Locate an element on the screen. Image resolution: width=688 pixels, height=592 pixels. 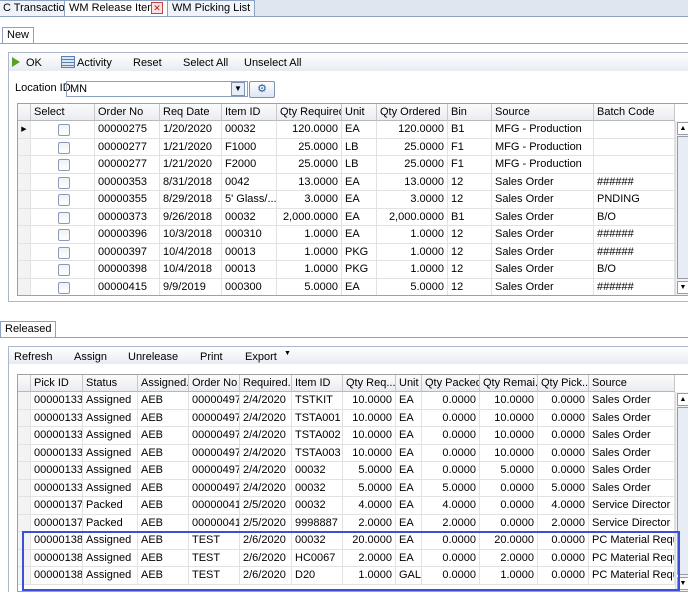
scrollbar: ▲▼ is located at coordinates (681, 208).